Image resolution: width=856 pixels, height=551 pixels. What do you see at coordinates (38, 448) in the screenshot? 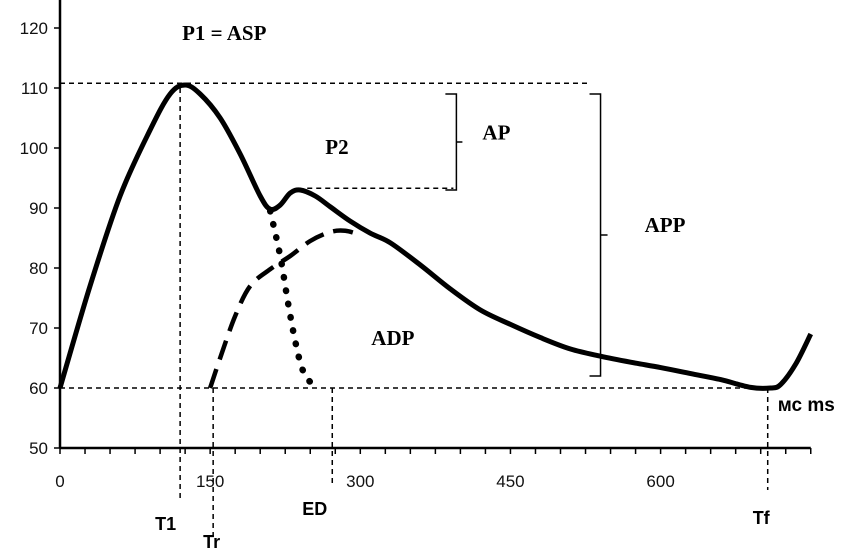
I see `y-tick-label: 50` at bounding box center [38, 448].